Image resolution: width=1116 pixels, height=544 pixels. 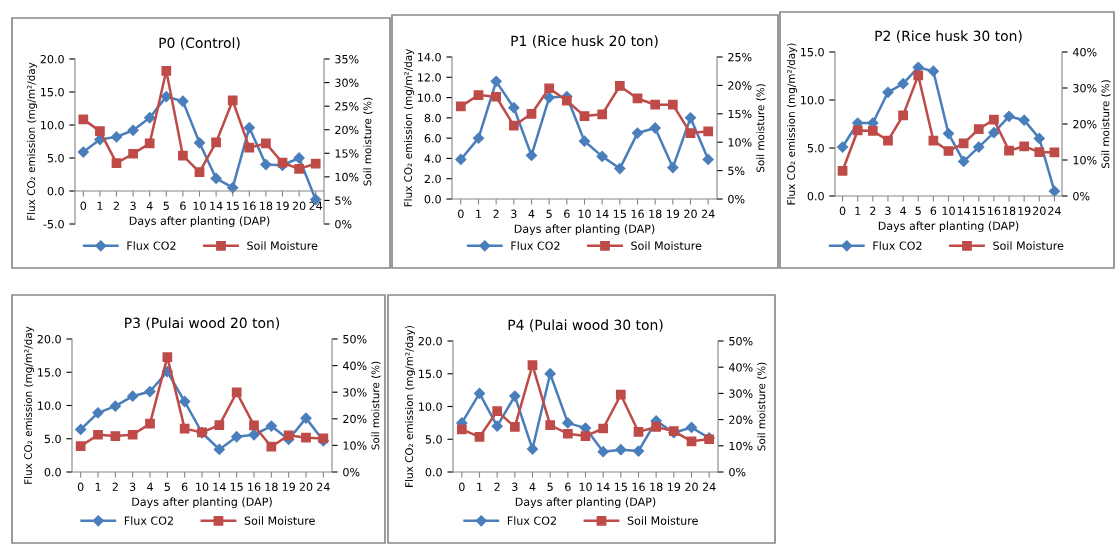 I want to click on chart-title: P3 (Pulai wood 20 ton), so click(x=202, y=323).